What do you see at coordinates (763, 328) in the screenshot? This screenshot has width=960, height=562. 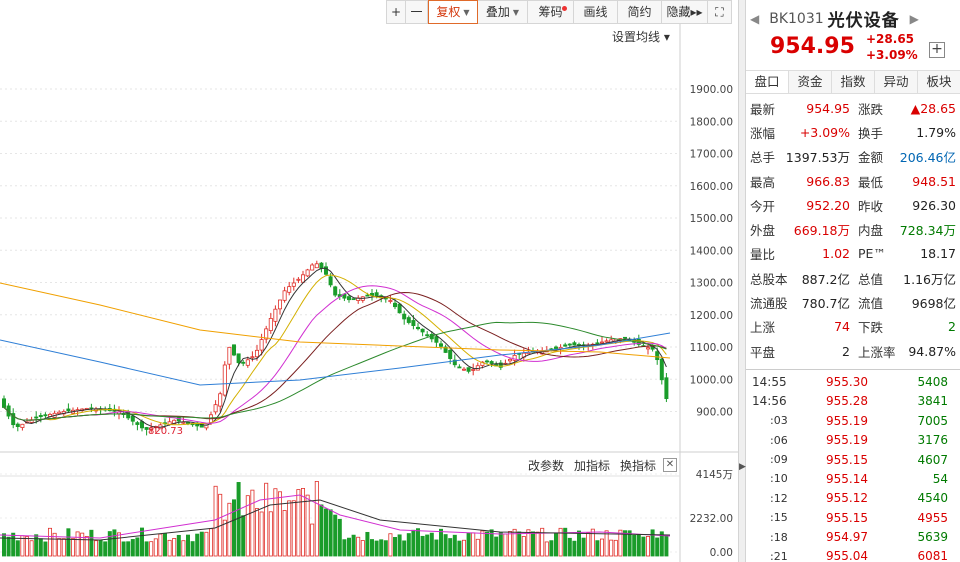 I see `quote-key: 上涨` at bounding box center [763, 328].